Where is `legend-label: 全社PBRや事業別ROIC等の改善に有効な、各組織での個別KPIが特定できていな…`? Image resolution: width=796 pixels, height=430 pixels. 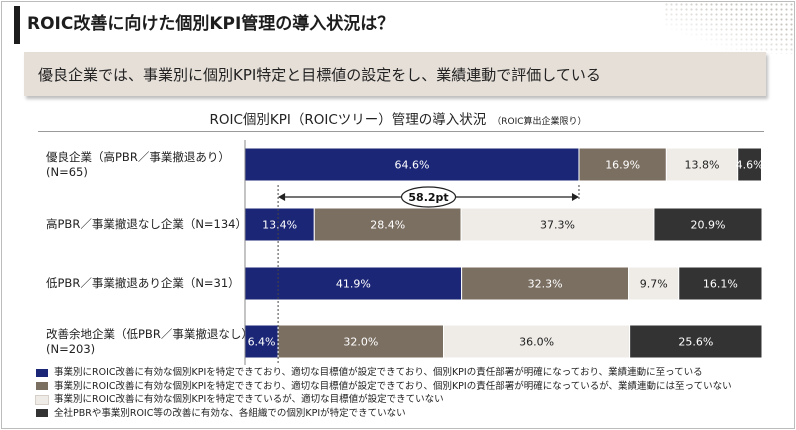 legend-label: 全社PBRや事業別ROIC等の改善に有効な、各組織での個別KPIが特定できていな… is located at coordinates (230, 413).